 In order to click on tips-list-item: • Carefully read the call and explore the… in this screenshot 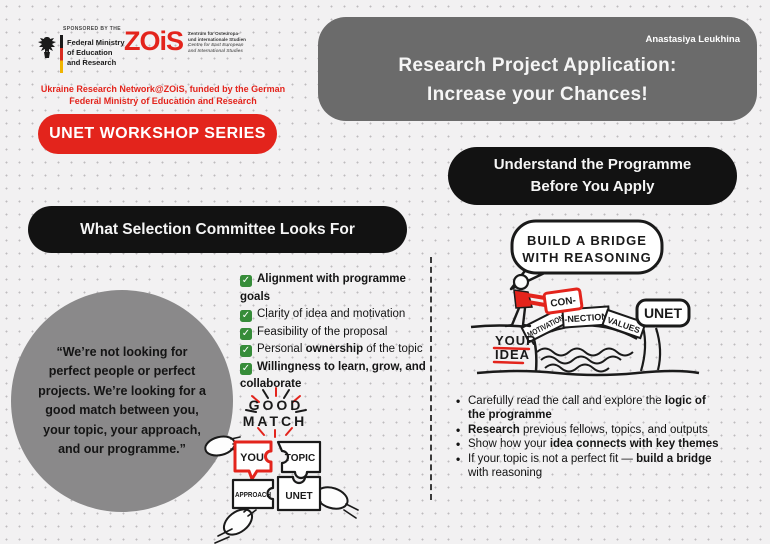, I will do `click(581, 408)`.